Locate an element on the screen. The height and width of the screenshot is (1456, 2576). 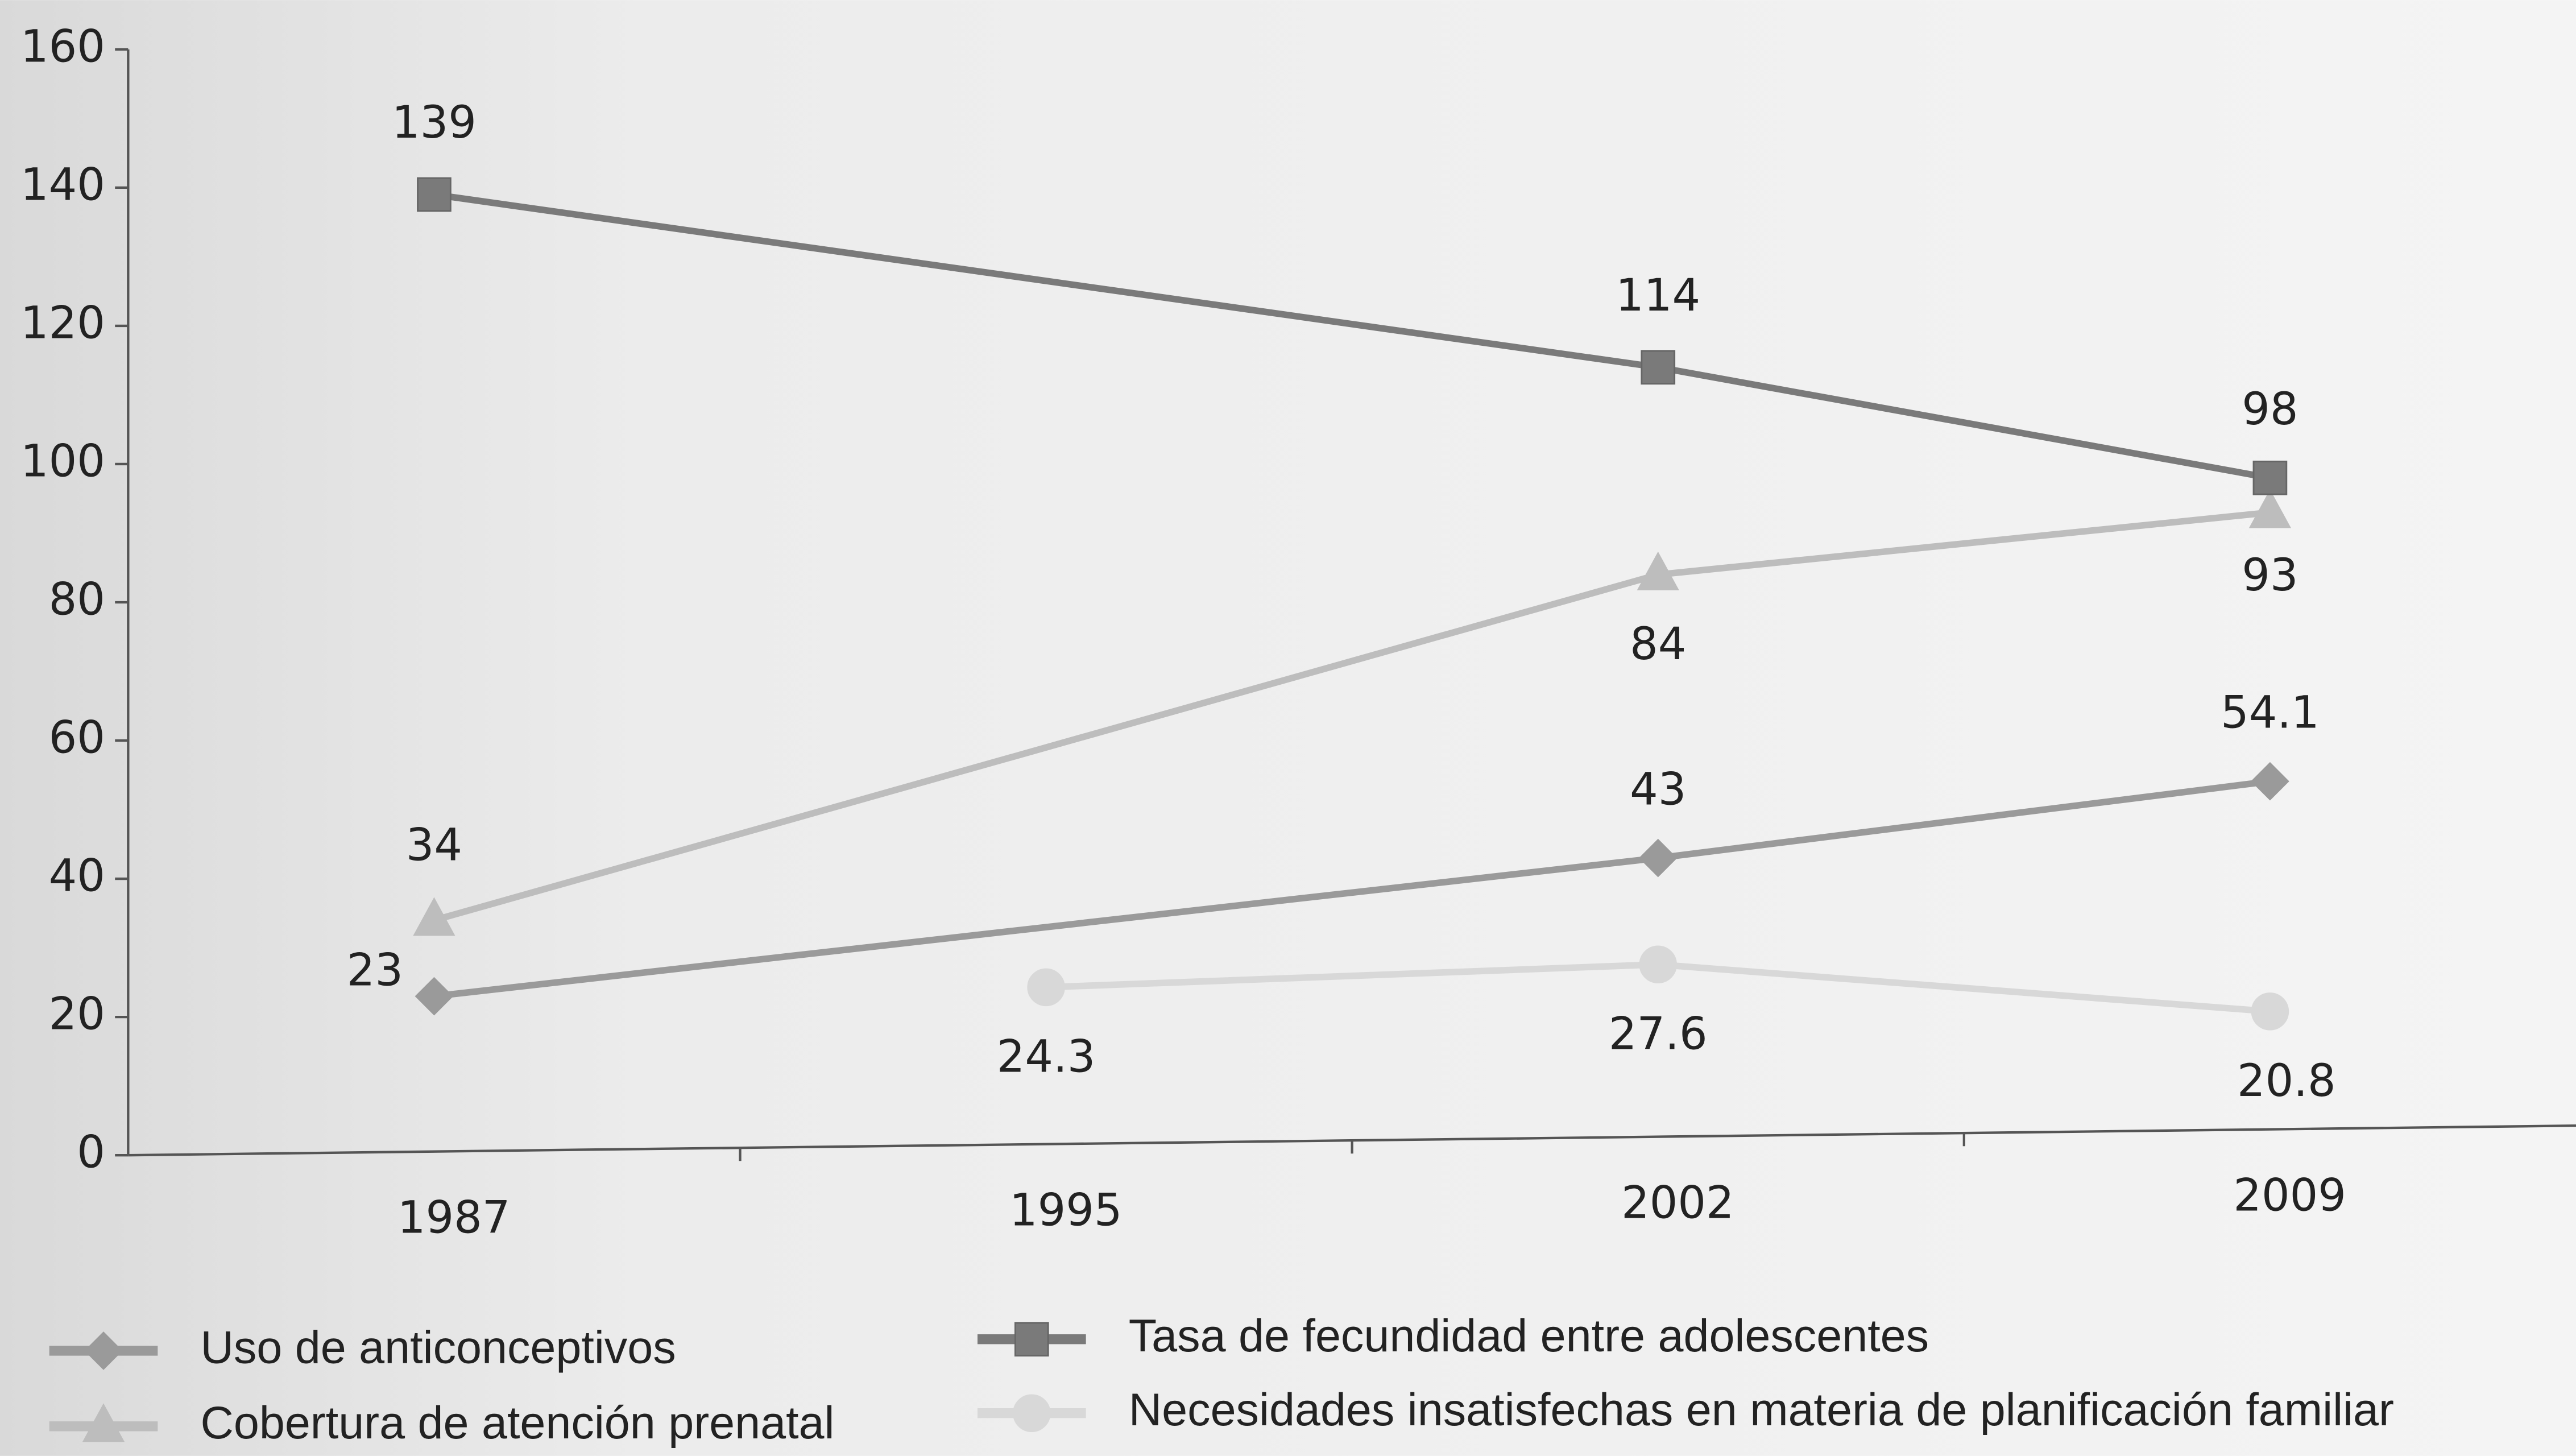
y-tick-label: 20 is located at coordinates (77, 1014).